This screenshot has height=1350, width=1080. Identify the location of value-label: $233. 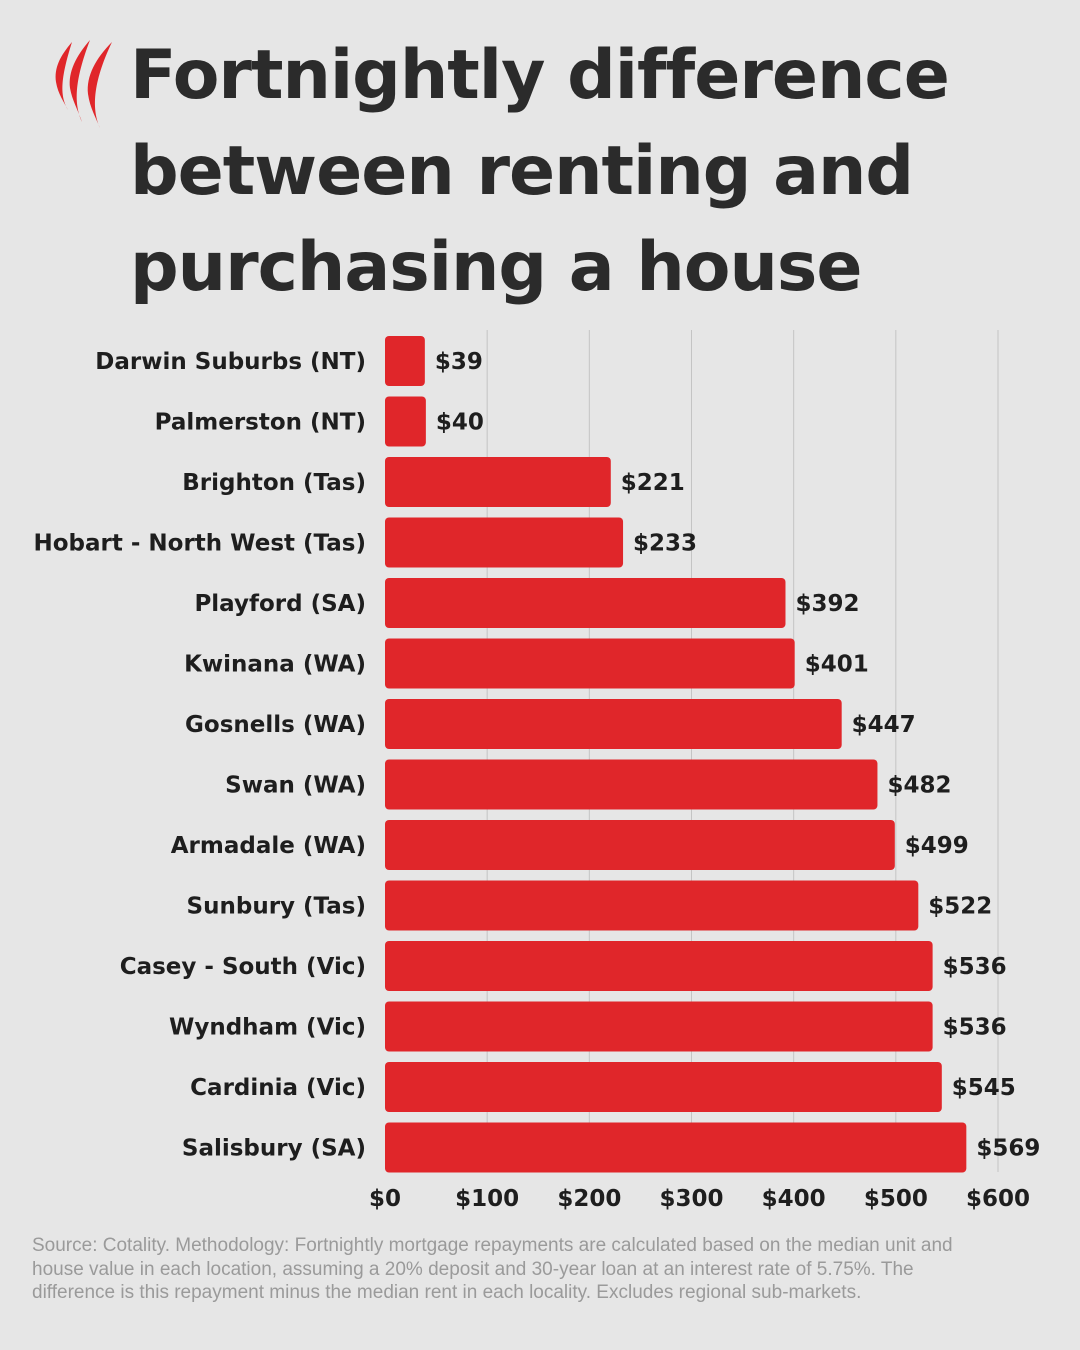
(665, 544).